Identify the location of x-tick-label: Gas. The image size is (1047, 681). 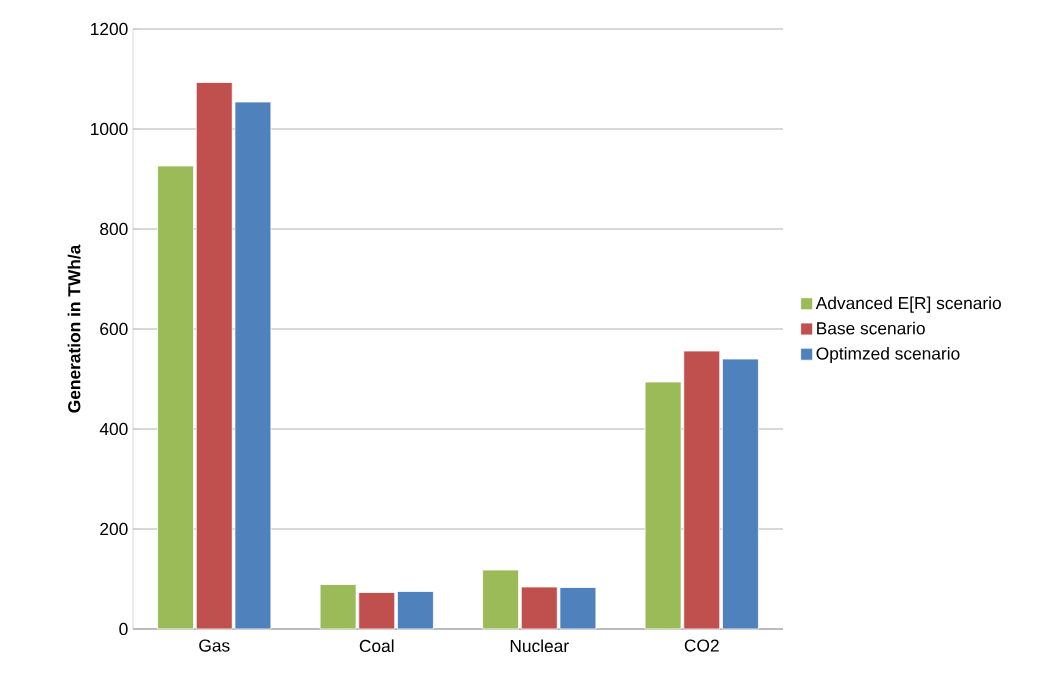
(214, 645).